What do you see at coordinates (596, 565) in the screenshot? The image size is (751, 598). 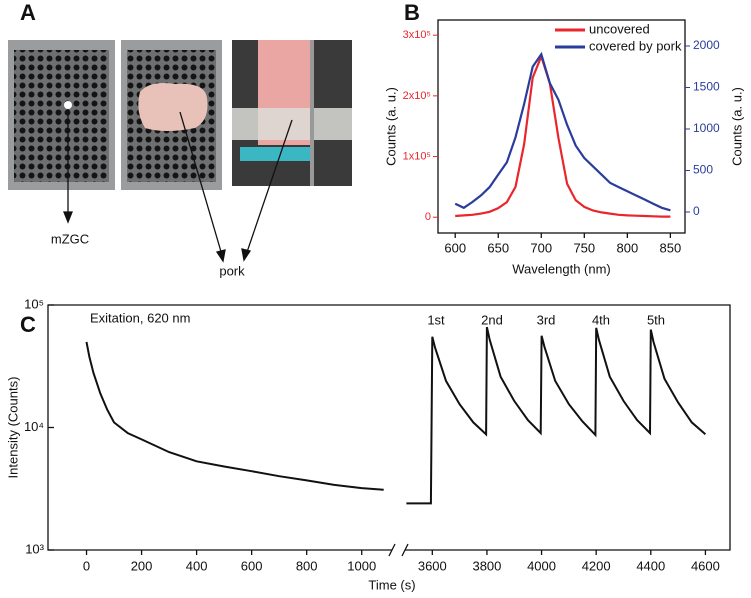 I see `x-tick-label: 4200` at bounding box center [596, 565].